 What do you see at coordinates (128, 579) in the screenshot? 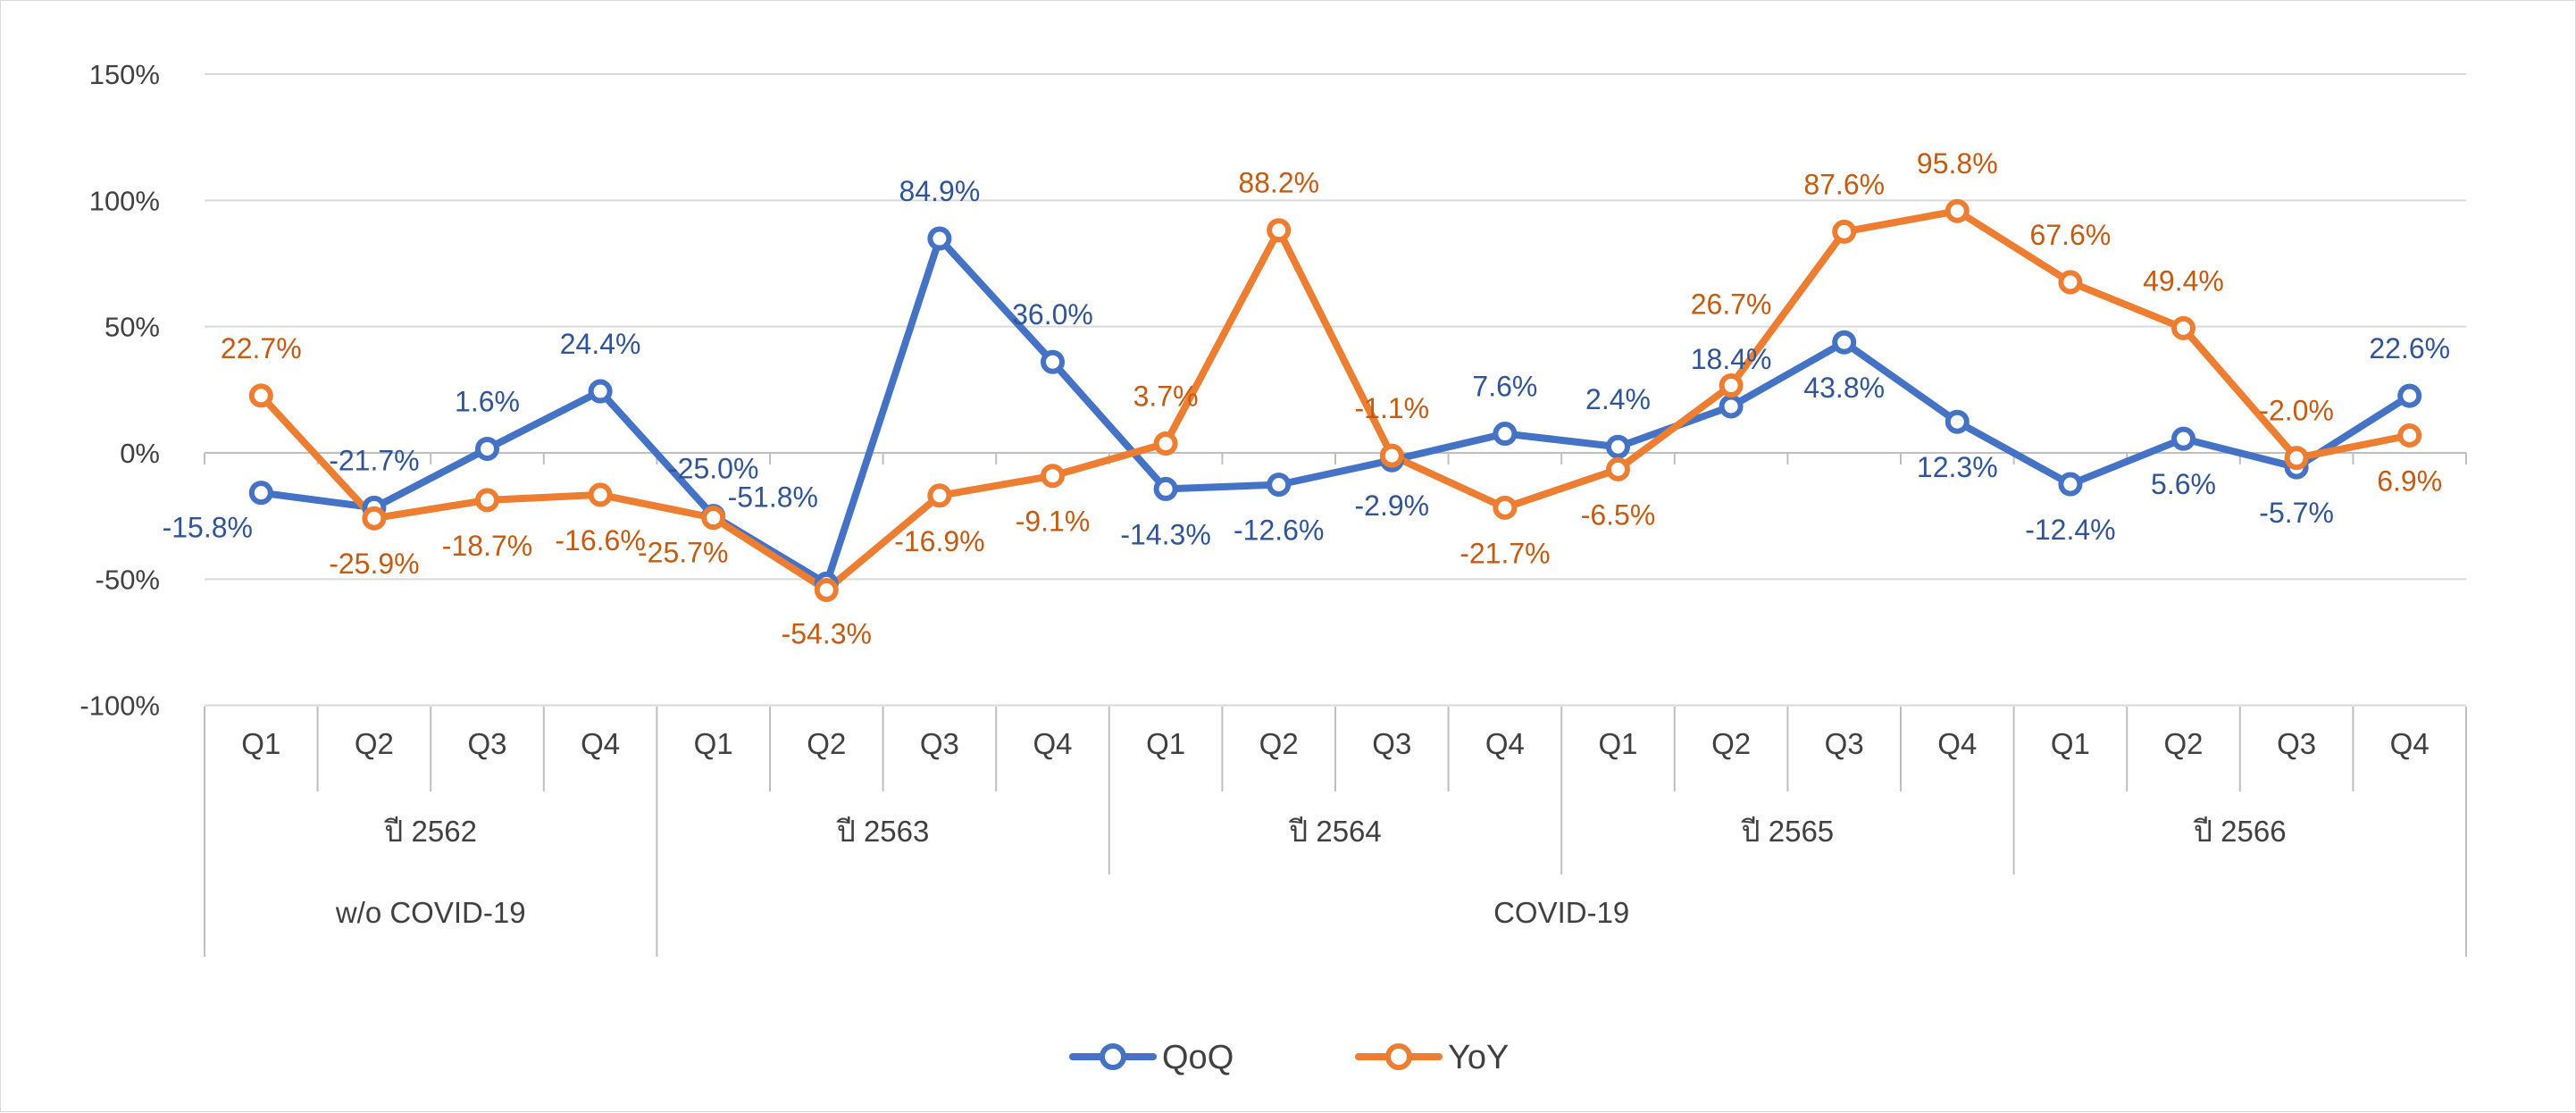
I see `y-tick-label: -50%` at bounding box center [128, 579].